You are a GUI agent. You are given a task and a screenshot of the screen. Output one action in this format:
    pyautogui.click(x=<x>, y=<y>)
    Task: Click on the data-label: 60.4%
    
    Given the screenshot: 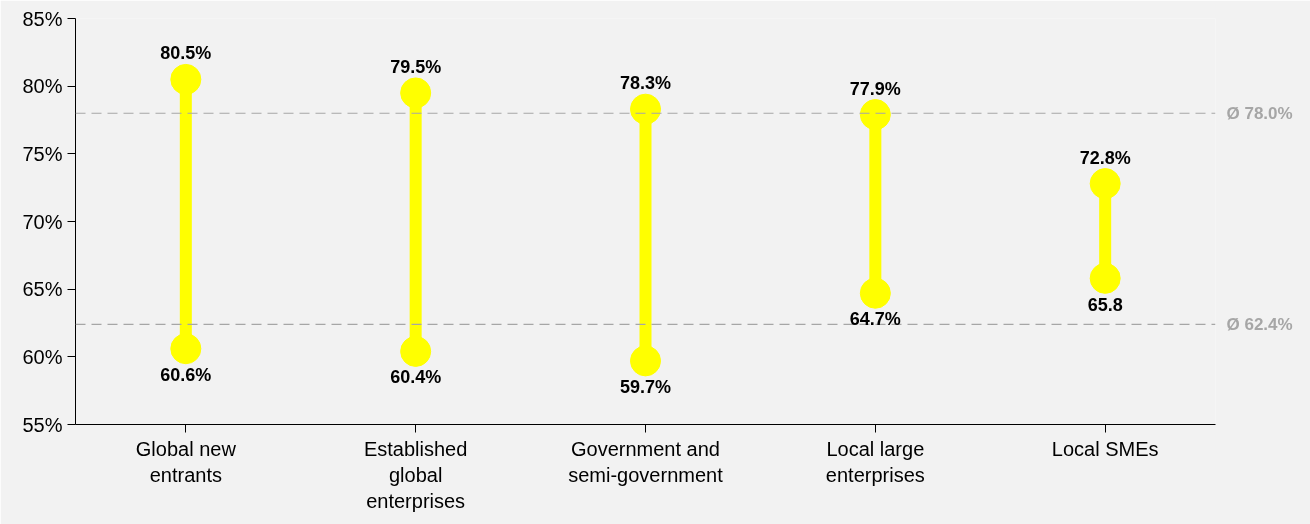 What is the action you would take?
    pyautogui.click(x=416, y=377)
    